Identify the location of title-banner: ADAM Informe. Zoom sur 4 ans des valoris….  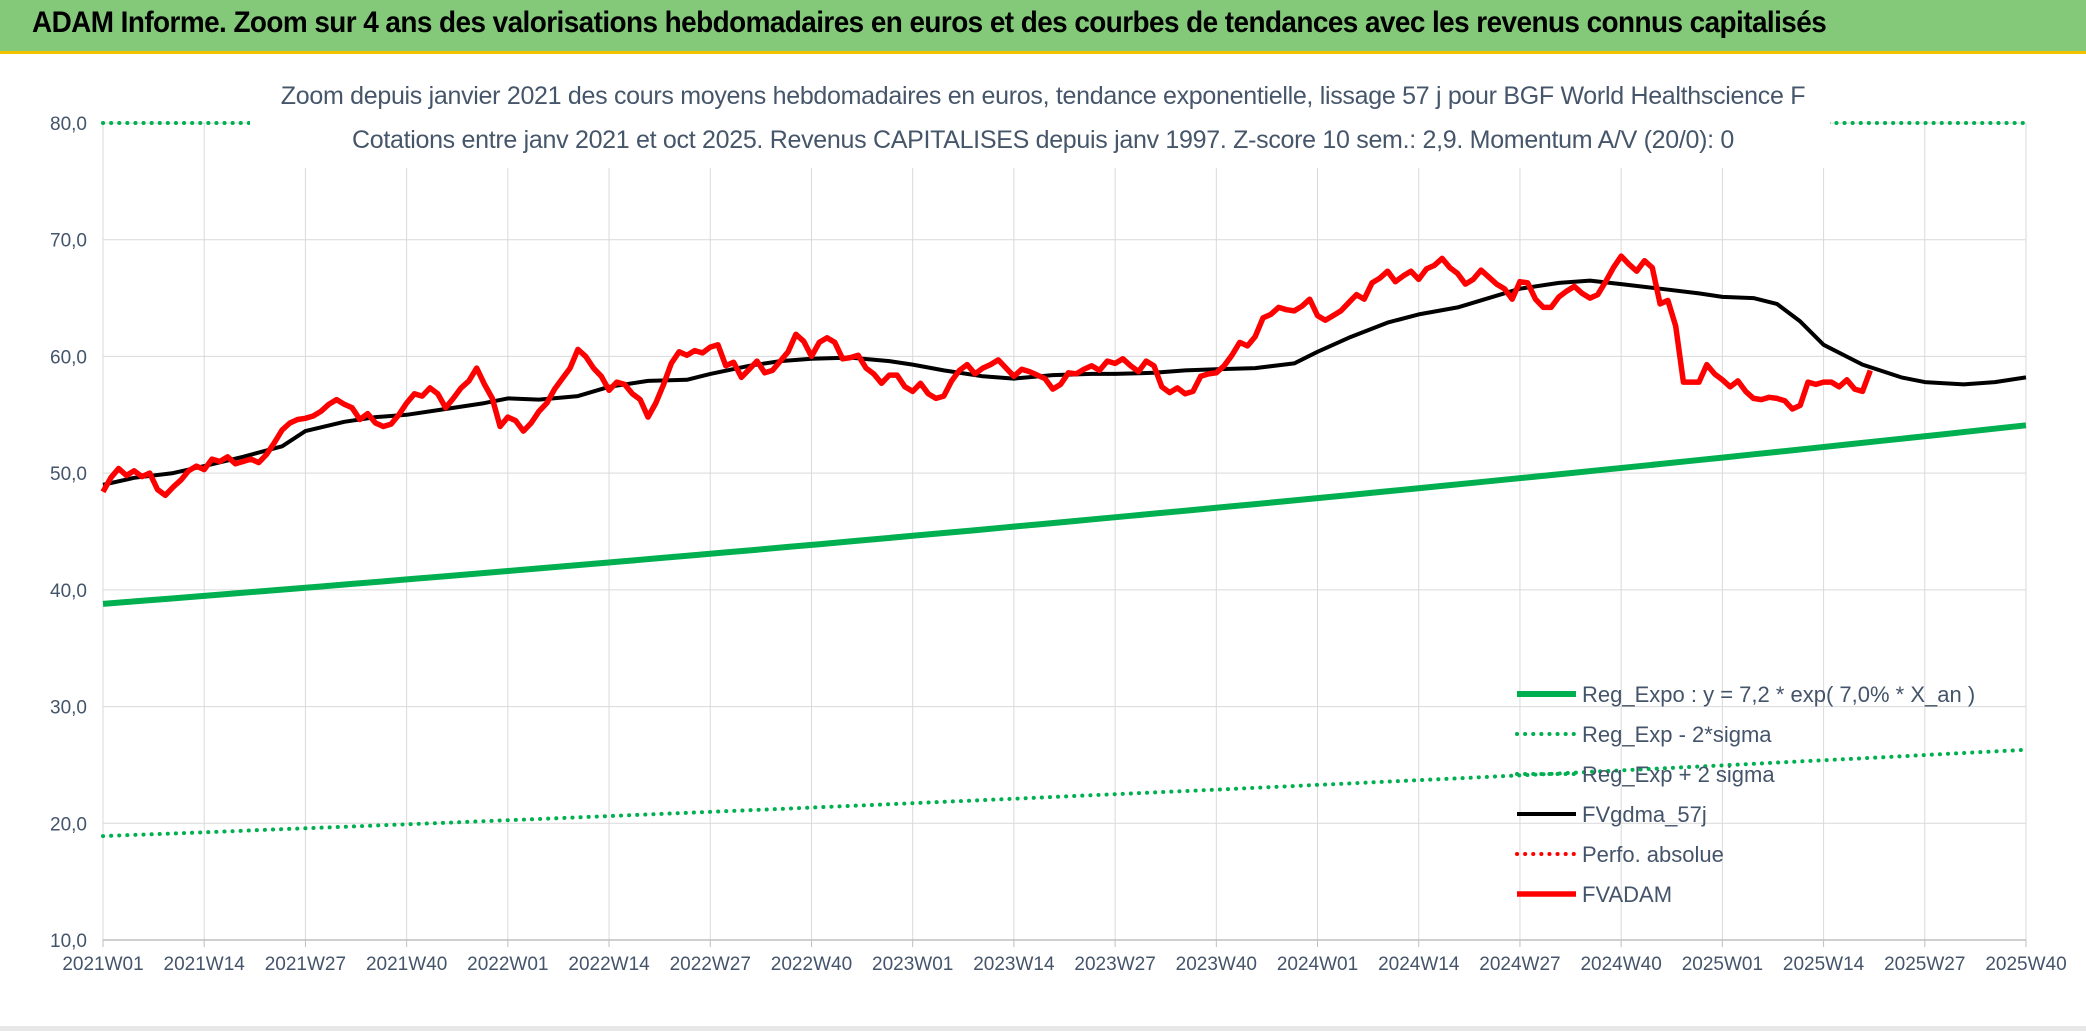
(1043, 27).